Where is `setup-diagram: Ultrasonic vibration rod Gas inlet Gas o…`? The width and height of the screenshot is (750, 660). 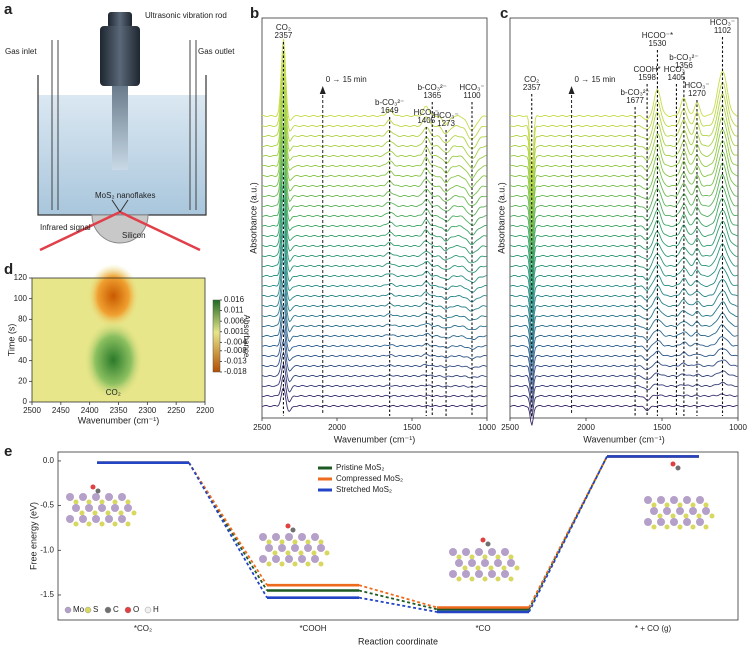
setup-diagram: Ultrasonic vibration rod Gas inlet Gas o… is located at coordinates (120, 131).